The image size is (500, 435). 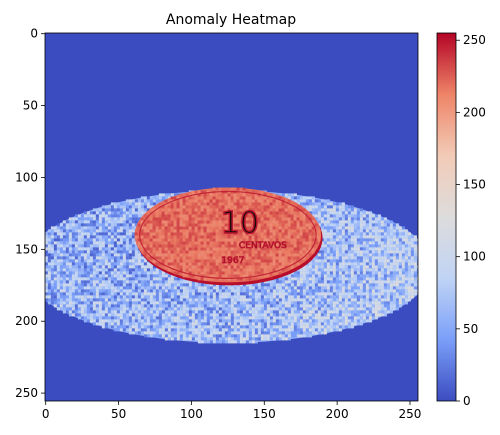 I want to click on x-tick-label: 50, so click(x=118, y=414).